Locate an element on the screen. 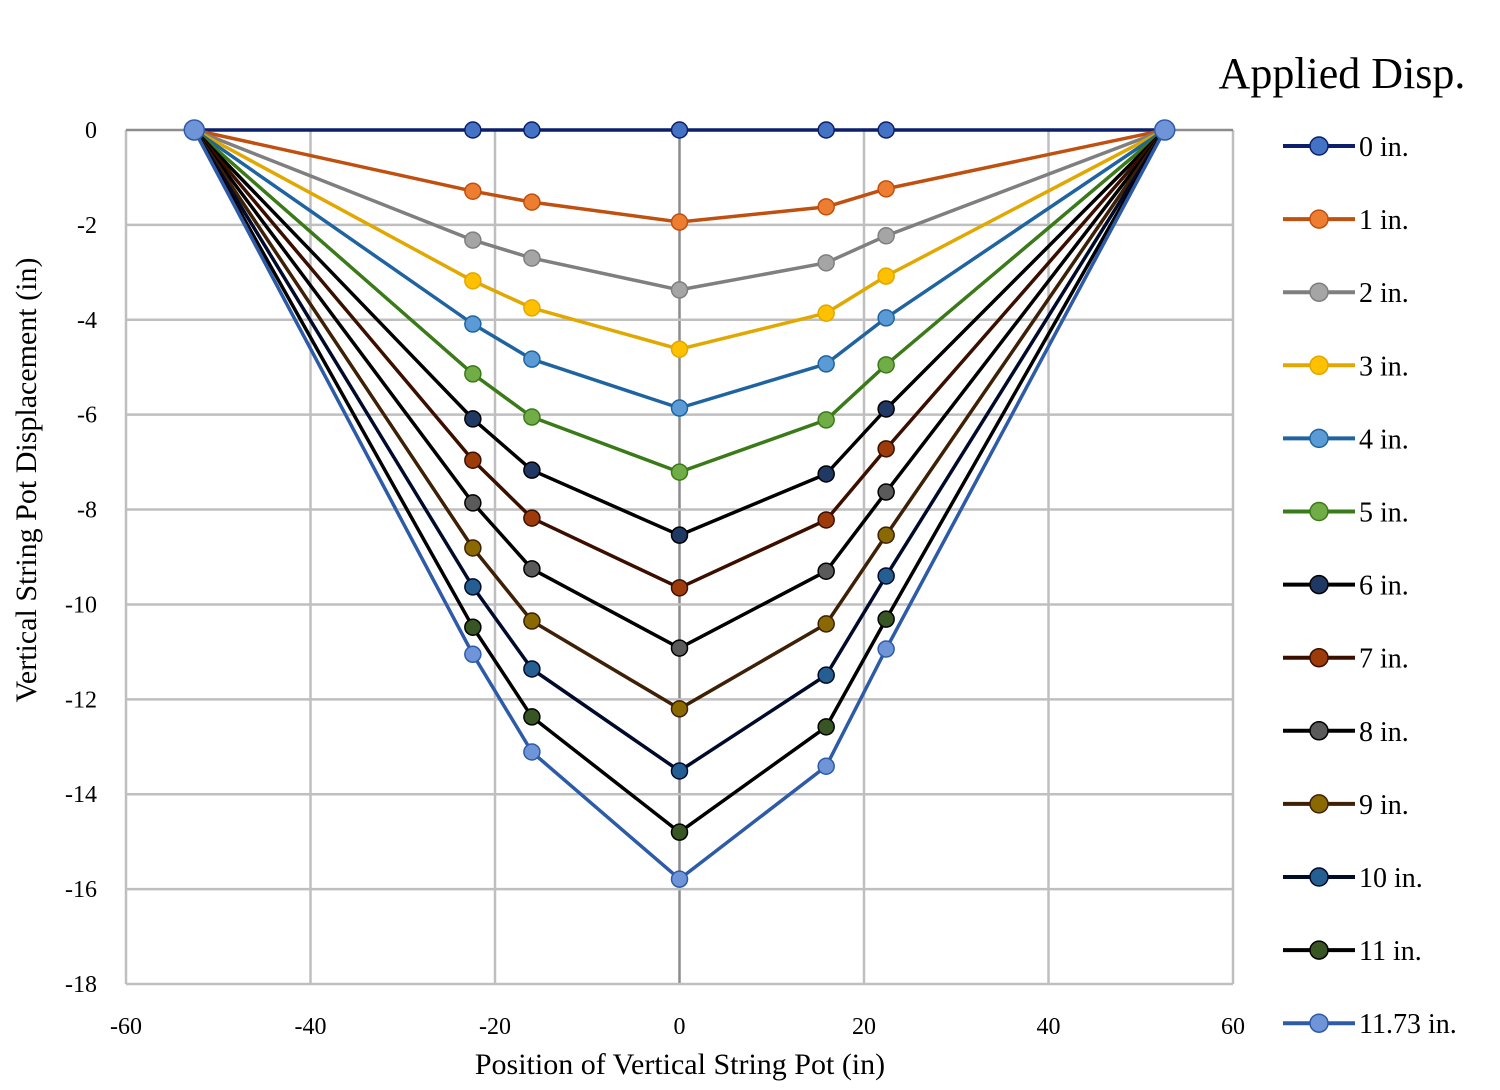 The height and width of the screenshot is (1090, 1500). x-axis-title: Position of Vertical String Pot (in) is located at coordinates (680, 1064).